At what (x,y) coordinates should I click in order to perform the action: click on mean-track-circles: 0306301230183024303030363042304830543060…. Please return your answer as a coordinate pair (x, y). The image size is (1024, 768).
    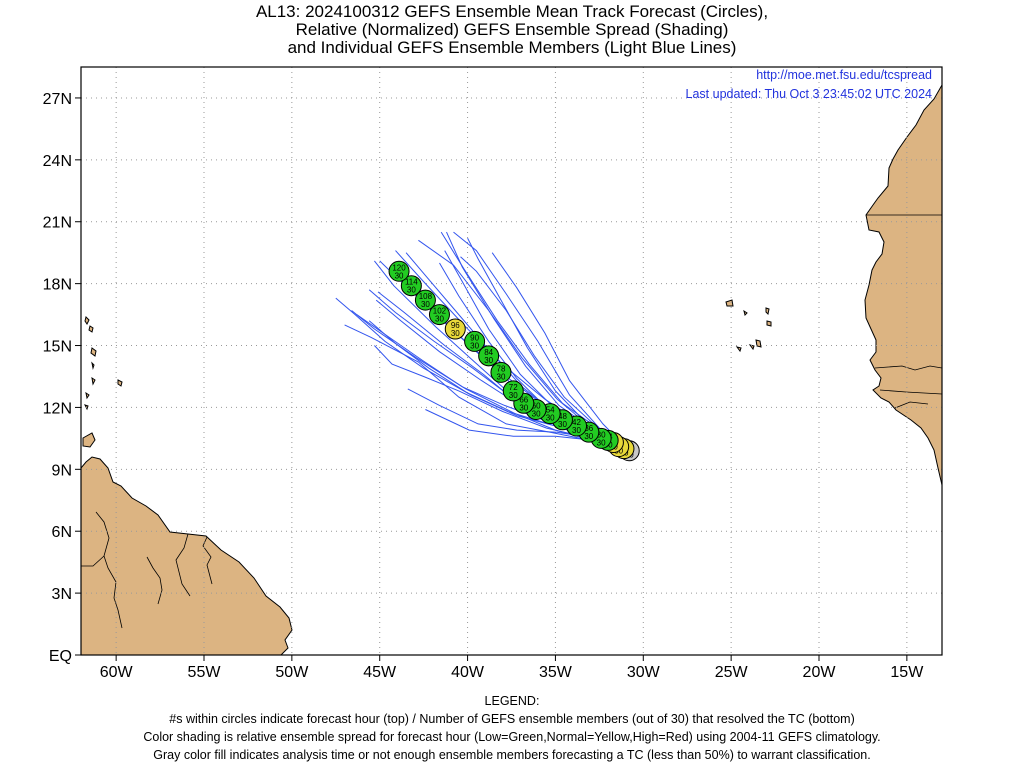
    Looking at the image, I should click on (514, 361).